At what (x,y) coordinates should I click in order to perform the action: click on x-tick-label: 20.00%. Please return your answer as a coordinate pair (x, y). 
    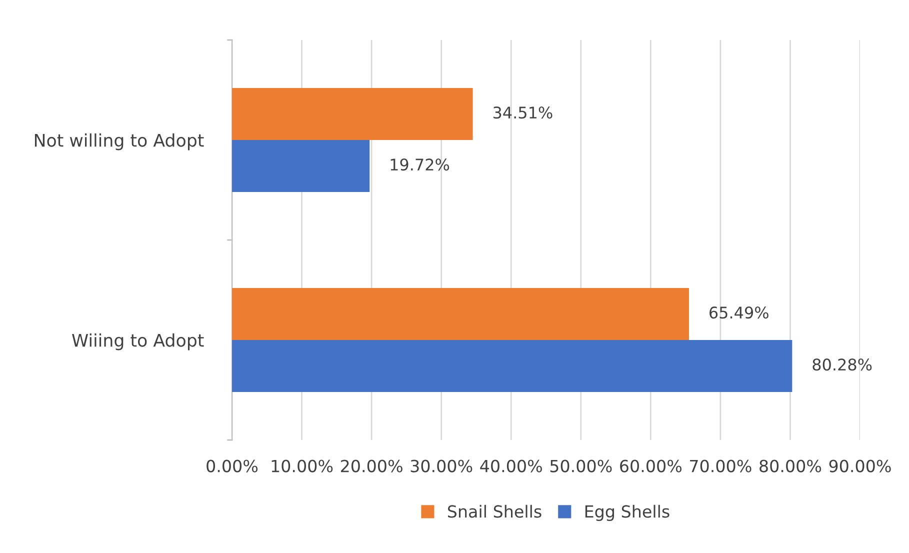
    Looking at the image, I should click on (371, 466).